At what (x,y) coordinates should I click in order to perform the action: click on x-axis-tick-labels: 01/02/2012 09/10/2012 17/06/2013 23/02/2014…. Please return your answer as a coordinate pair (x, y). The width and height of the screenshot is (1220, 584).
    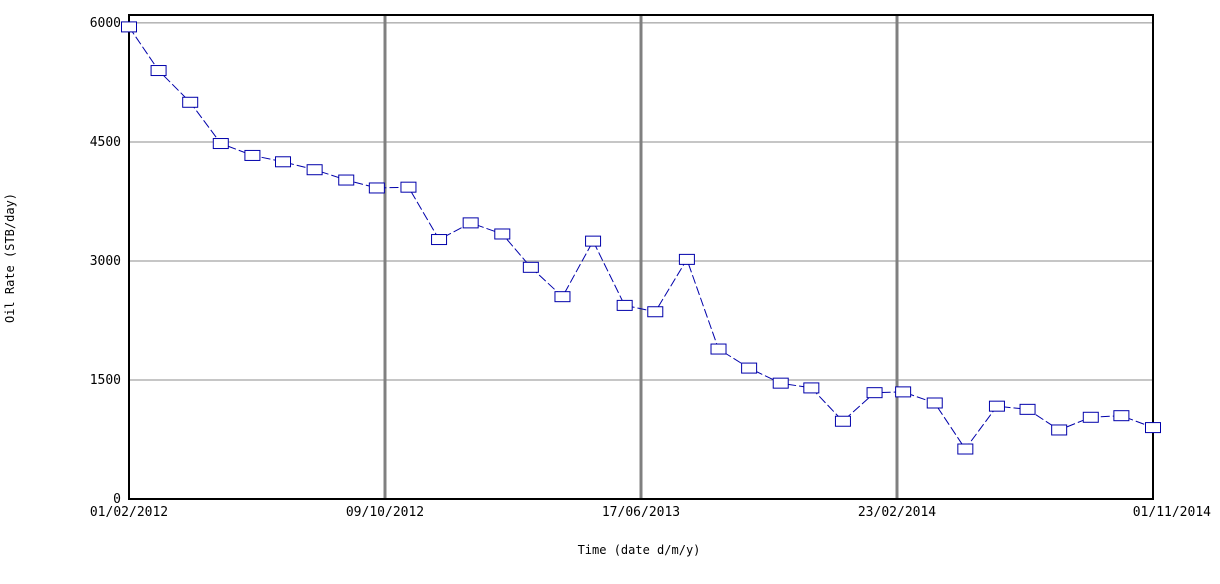
    Looking at the image, I should click on (650, 512).